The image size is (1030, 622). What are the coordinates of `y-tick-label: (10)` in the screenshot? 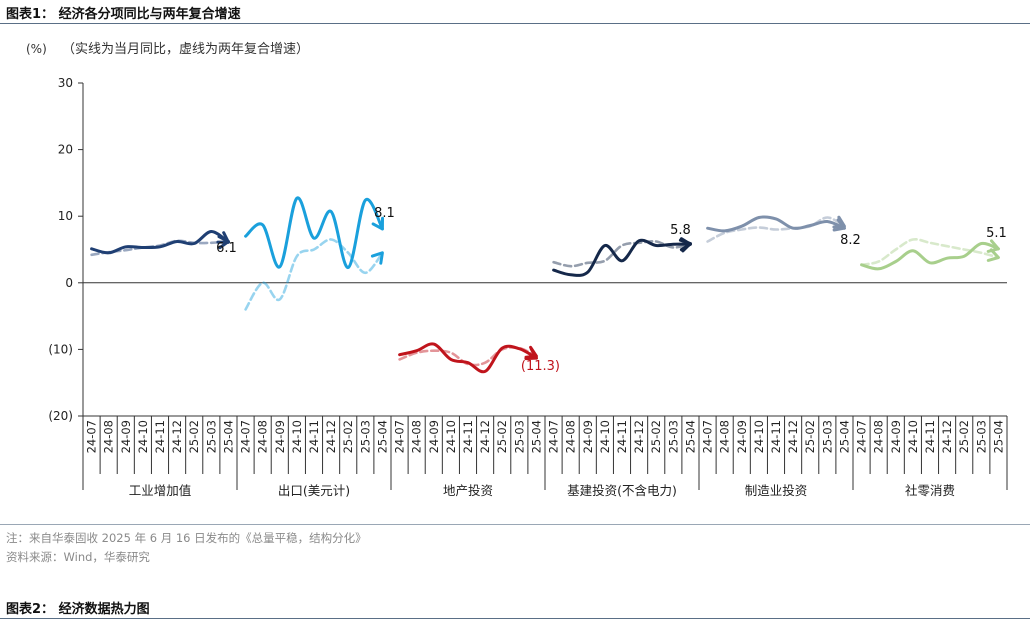 It's located at (60, 349).